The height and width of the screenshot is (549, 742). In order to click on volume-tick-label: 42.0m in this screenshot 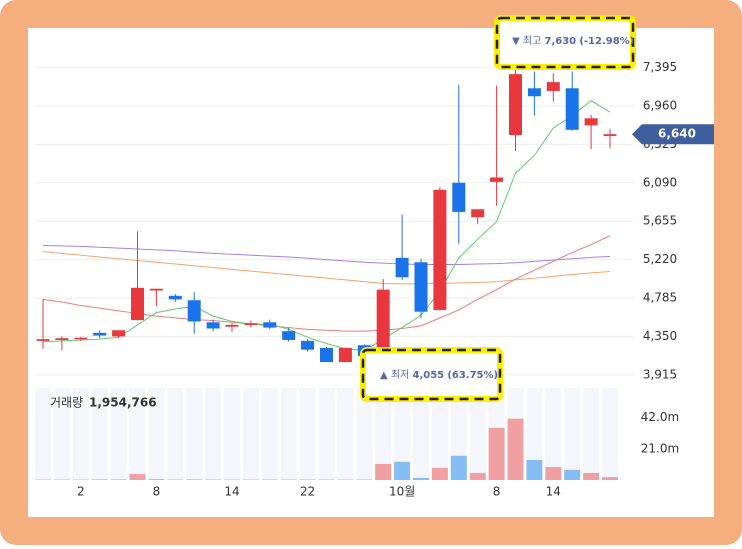, I will do `click(660, 417)`.